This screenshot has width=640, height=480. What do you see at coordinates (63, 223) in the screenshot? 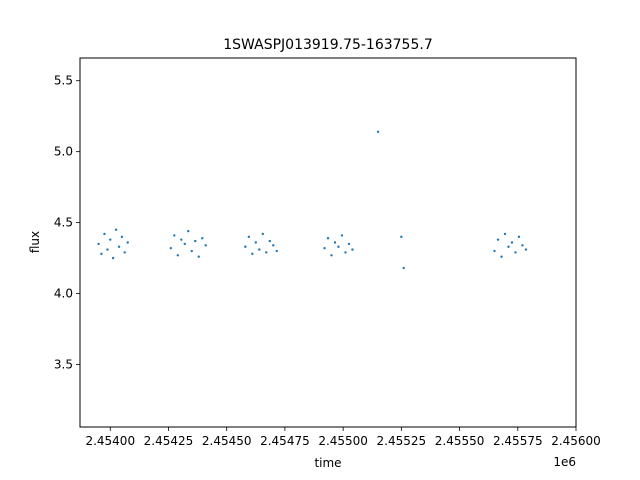
I see `y-tick-label: 4.5` at bounding box center [63, 223].